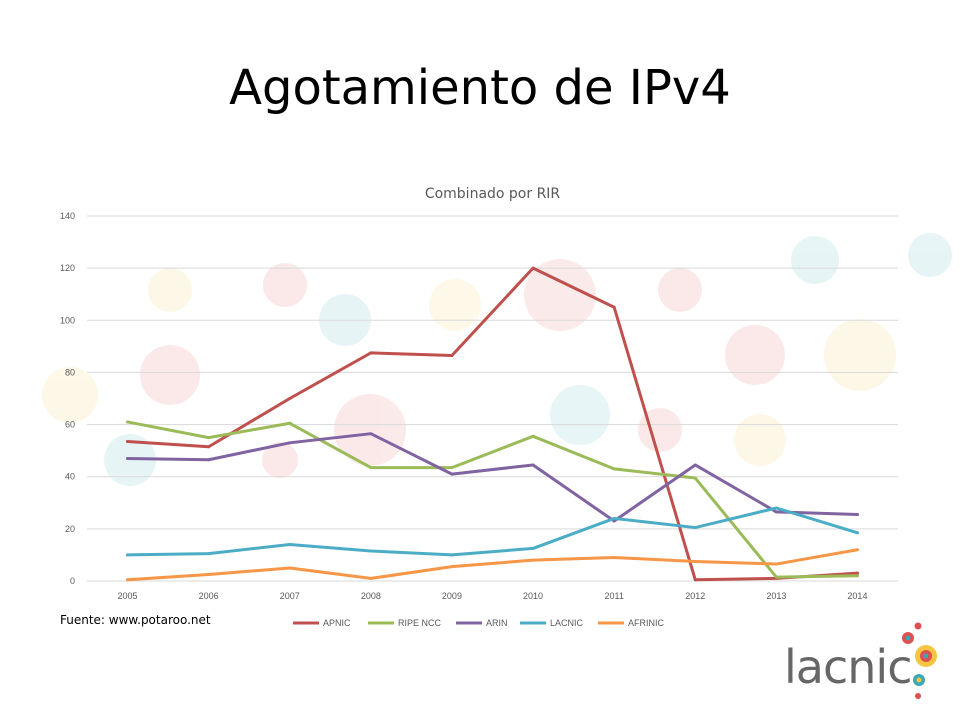  Describe the element at coordinates (67, 320) in the screenshot. I see `y-tick-label: 100` at that location.